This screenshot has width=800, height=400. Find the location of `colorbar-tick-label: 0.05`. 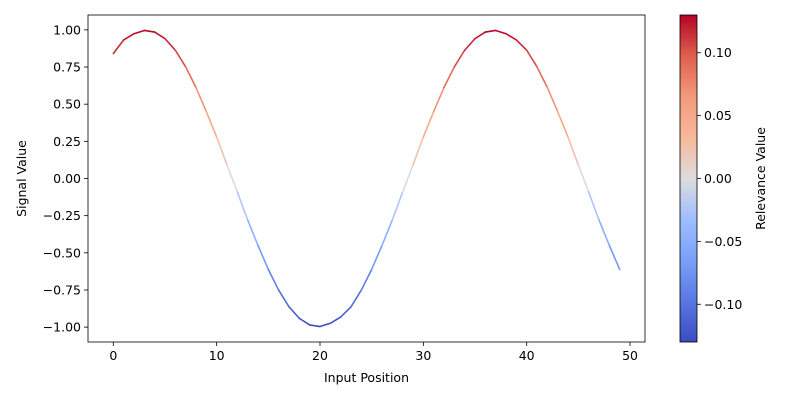

colorbar-tick-label: 0.05 is located at coordinates (718, 115).